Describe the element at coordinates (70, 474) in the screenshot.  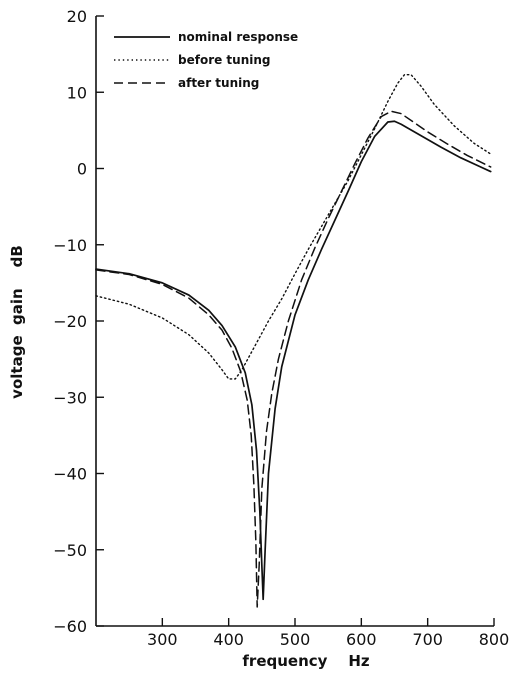
I see `y-tick-label: −40` at that location.